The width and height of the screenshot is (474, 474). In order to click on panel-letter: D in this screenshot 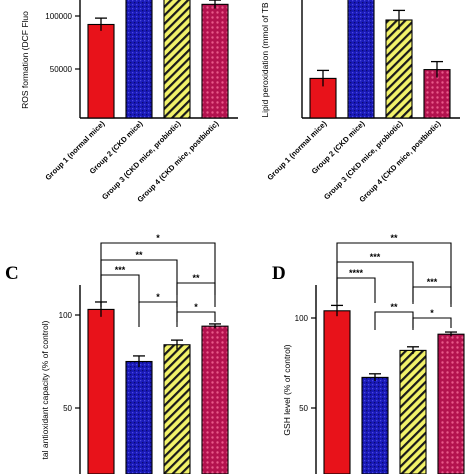, I will do `click(279, 273)`.